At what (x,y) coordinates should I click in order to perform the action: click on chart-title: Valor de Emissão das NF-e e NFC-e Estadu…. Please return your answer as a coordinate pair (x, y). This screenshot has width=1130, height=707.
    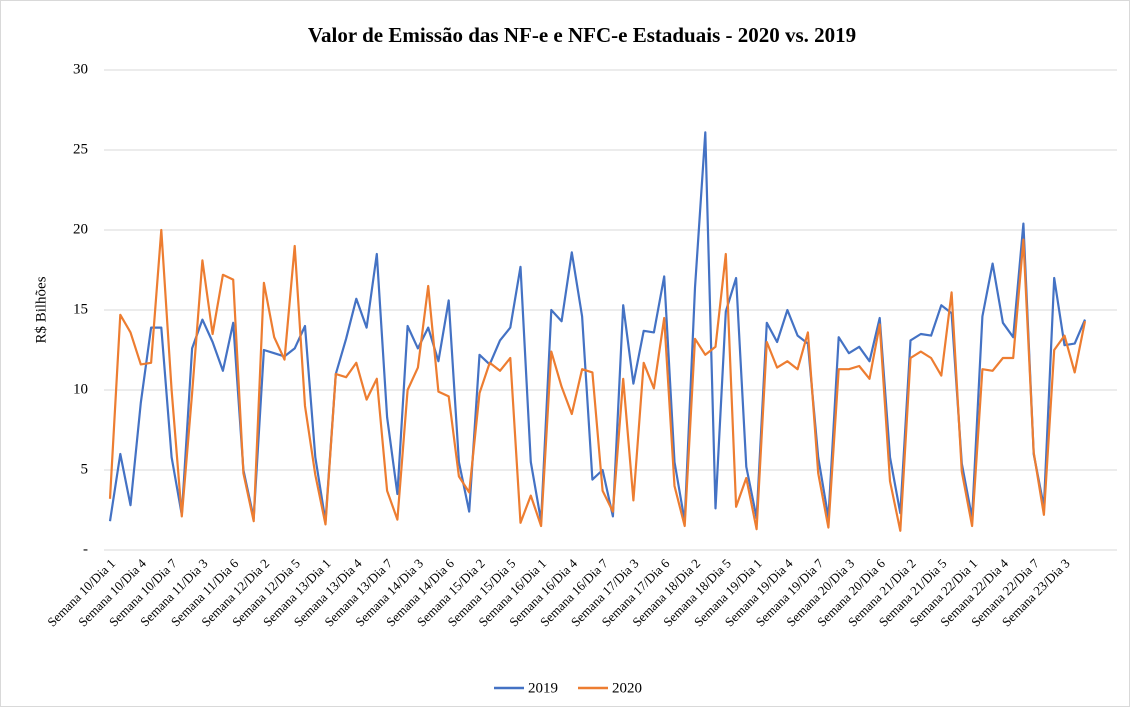
    Looking at the image, I should click on (582, 35).